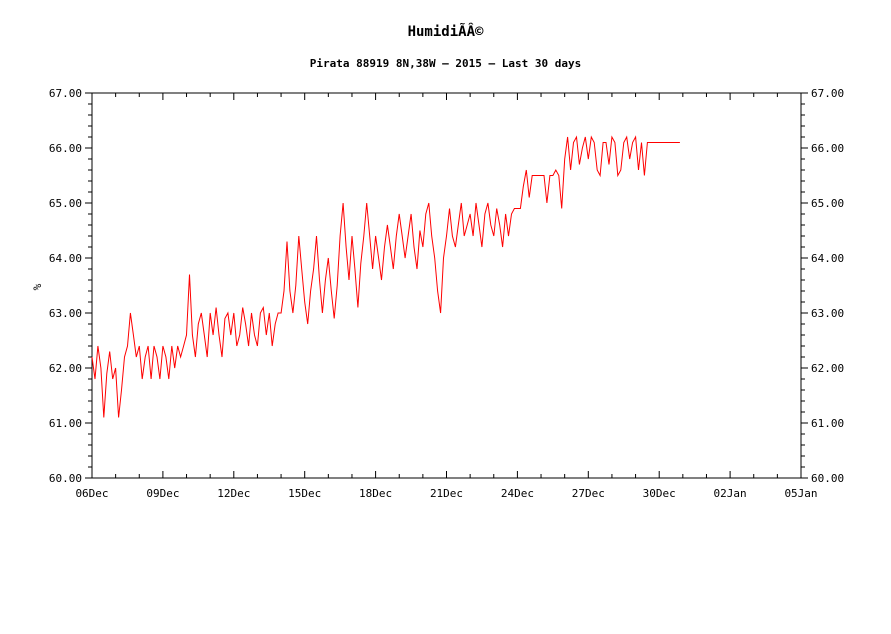  I want to click on y-tick-label-left: 61.00, so click(65, 423).